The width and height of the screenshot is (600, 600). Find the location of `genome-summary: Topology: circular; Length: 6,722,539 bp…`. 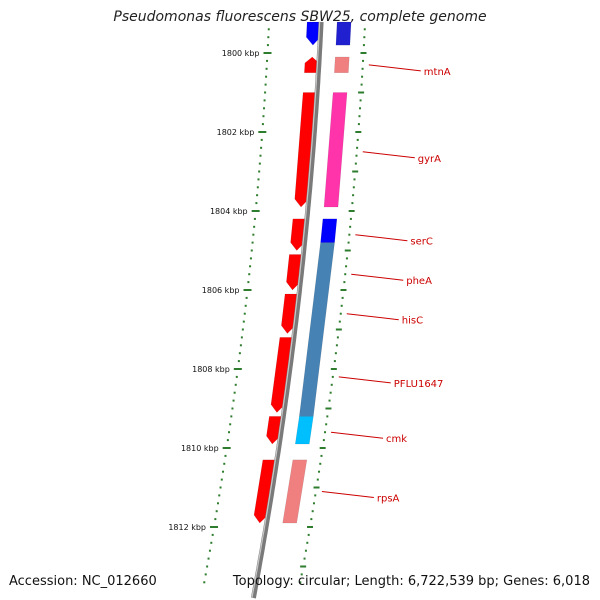

genome-summary: Topology: circular; Length: 6,722,539 bp… is located at coordinates (411, 581).